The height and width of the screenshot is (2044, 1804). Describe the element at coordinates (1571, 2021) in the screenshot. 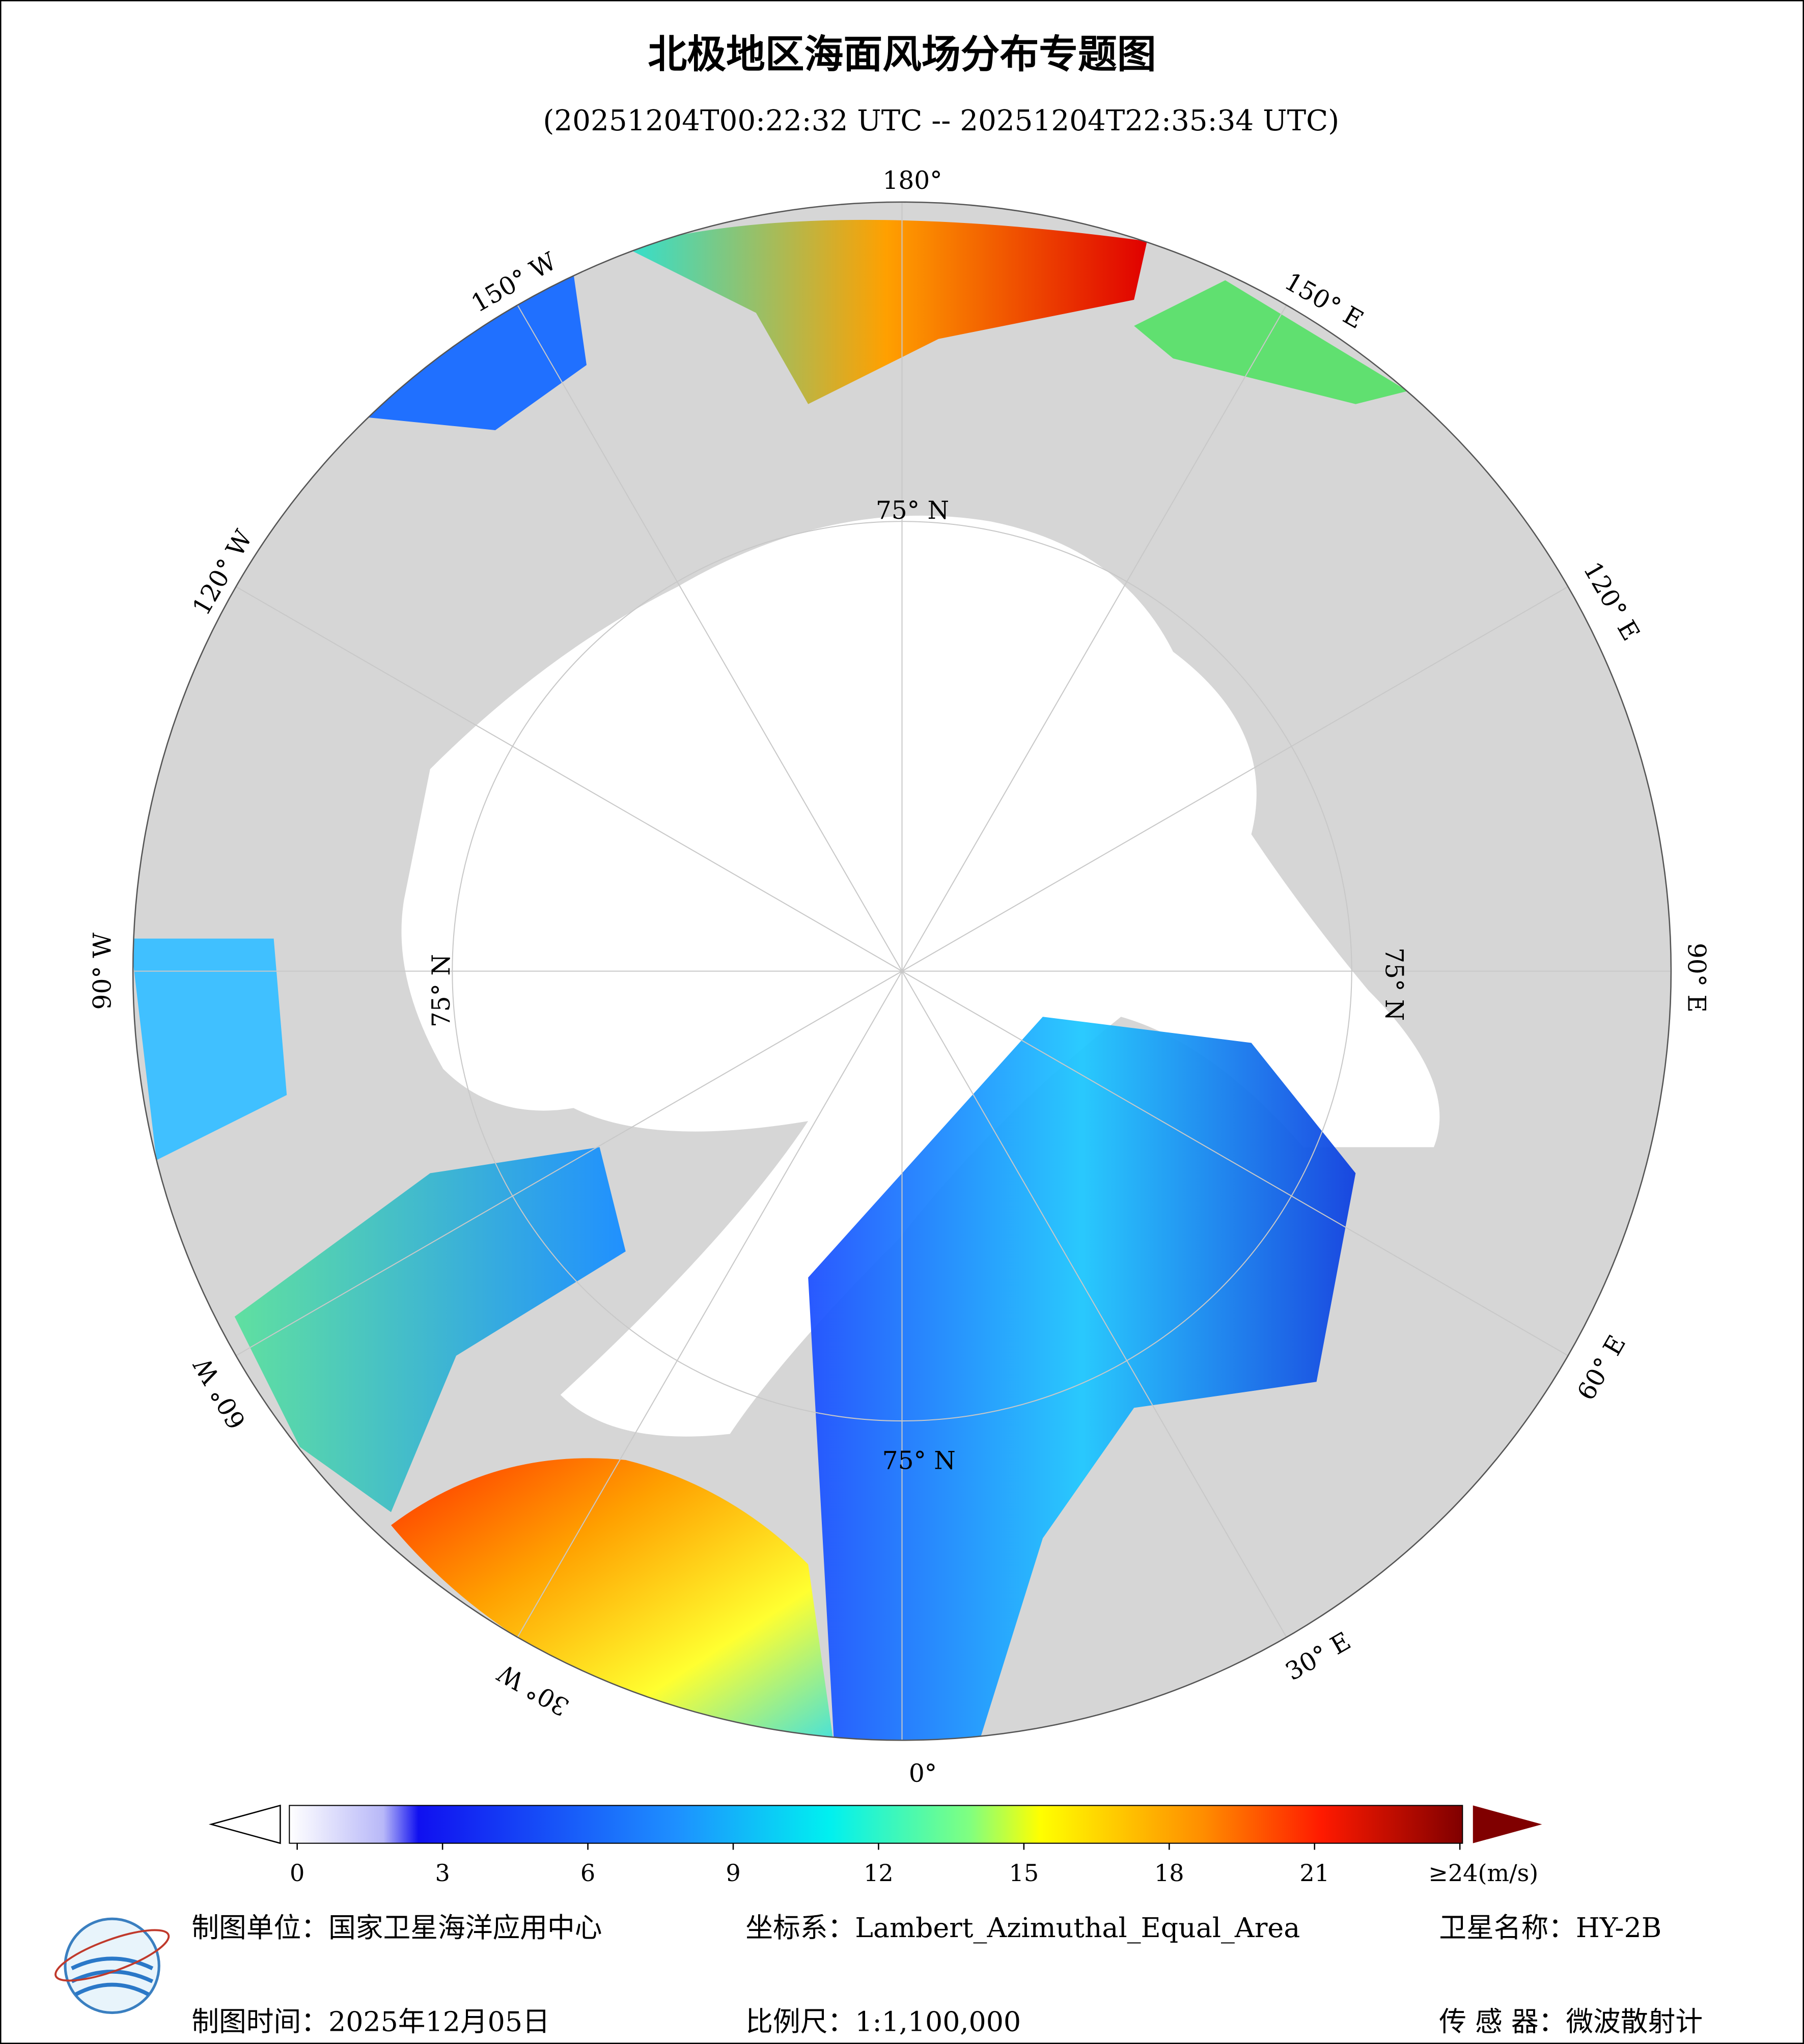

I see `sensor-label: 传 感 器：微波散射计` at that location.